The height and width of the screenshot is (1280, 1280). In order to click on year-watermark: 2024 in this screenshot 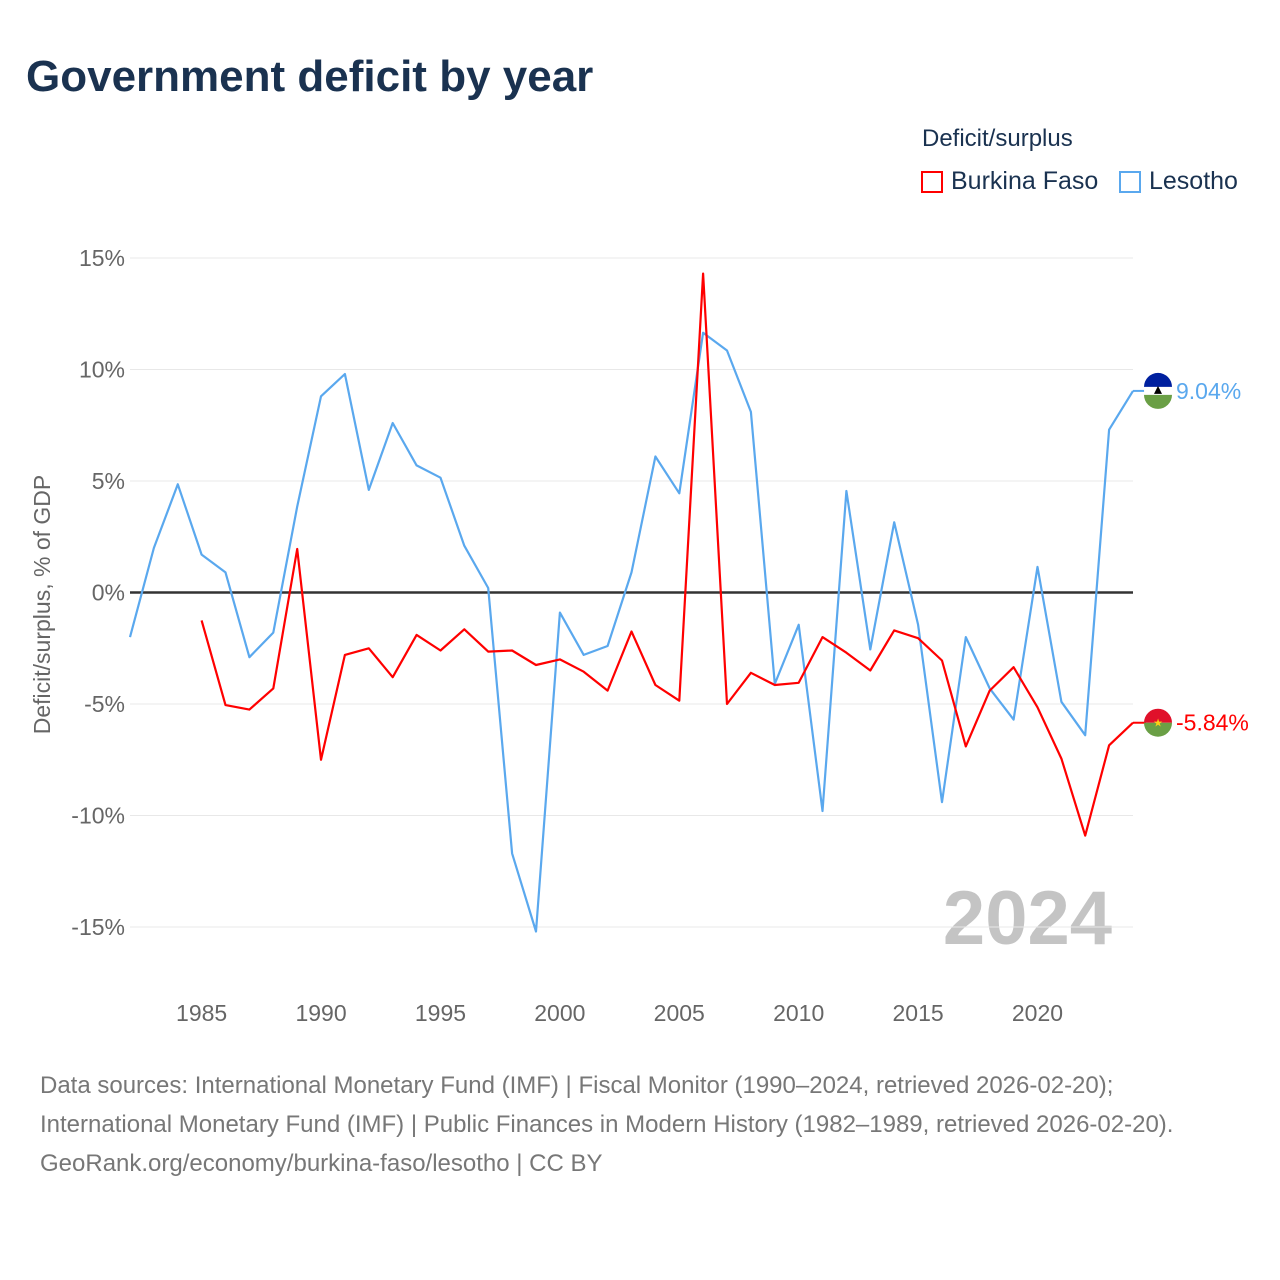, I will do `click(1027, 918)`.